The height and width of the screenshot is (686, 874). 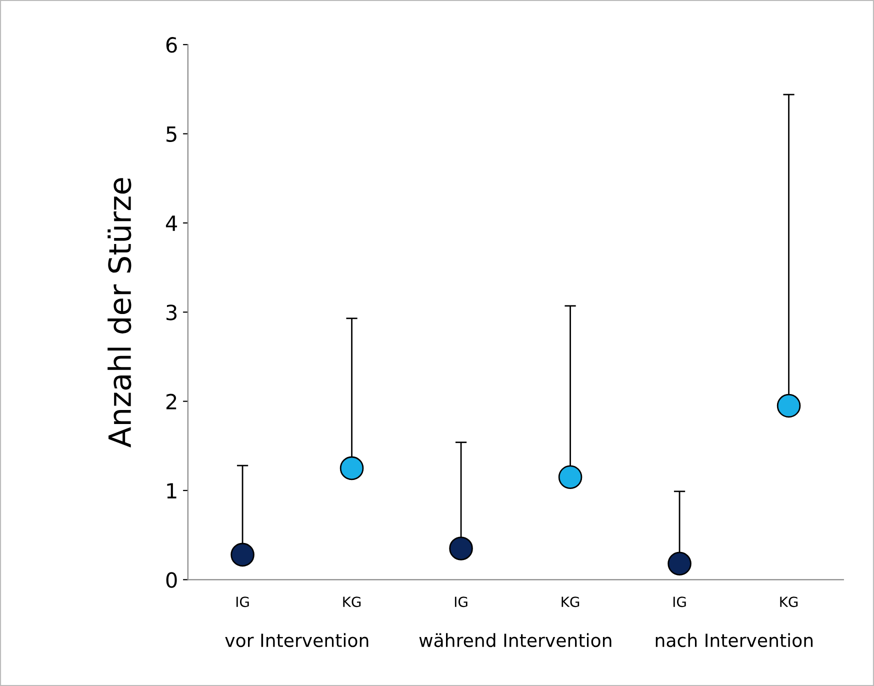 I want to click on y-tick-label: 3, so click(x=171, y=312).